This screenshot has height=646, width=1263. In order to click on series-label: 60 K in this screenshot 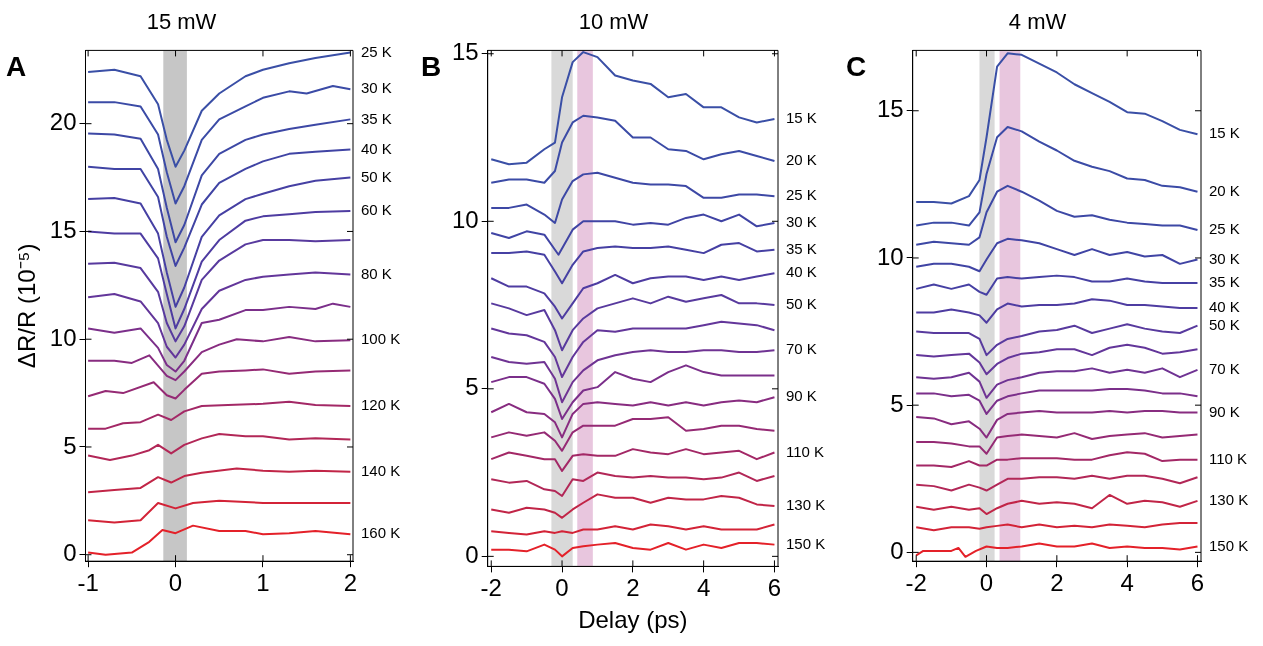, I will do `click(376, 210)`.